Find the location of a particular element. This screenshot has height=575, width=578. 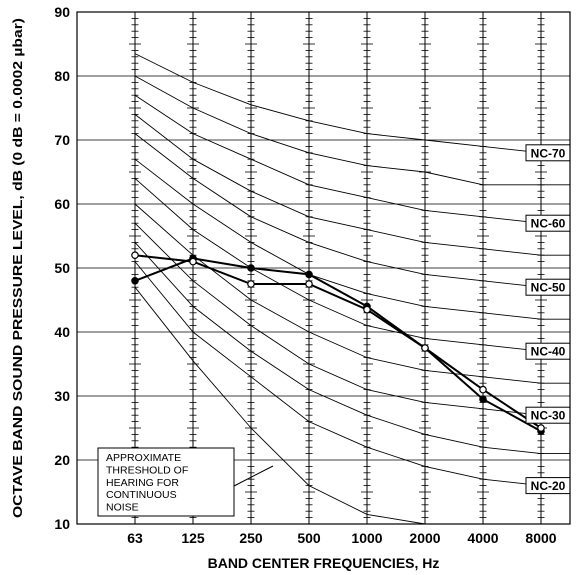

nc-label: NC-30 is located at coordinates (548, 416).